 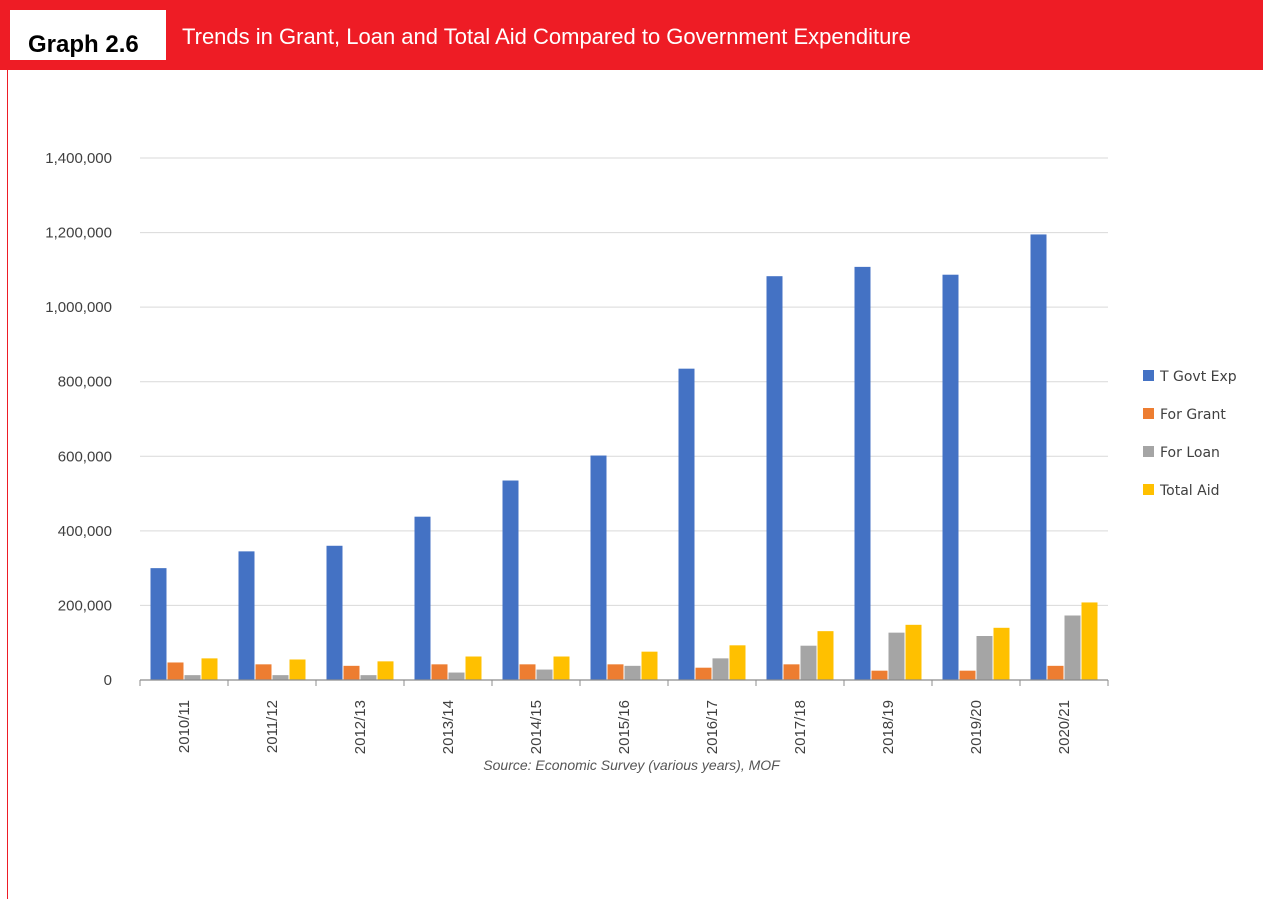 I want to click on legend: T Govt Exp For Grant For Loan Total Aid, so click(x=1190, y=434).